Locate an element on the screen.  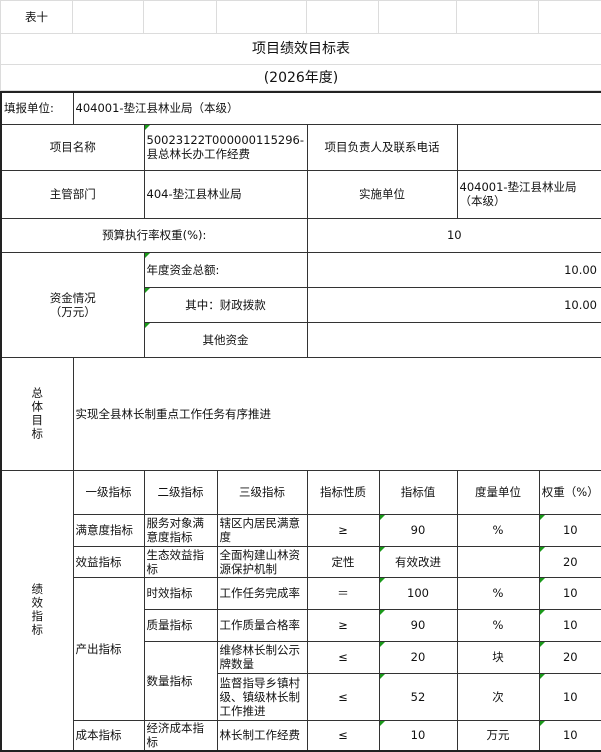
indicator-row: 效益指标生态效益指标全面构建山林资源保护机制定性有效改进 20 is located at coordinates (301, 561).